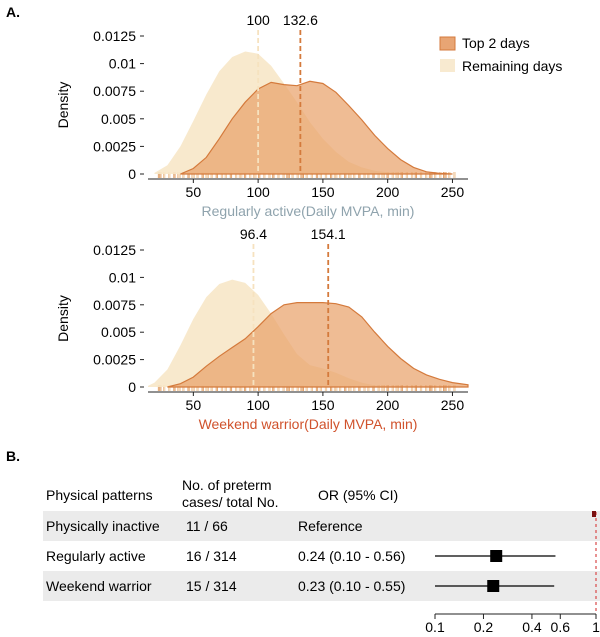 The width and height of the screenshot is (600, 637). What do you see at coordinates (13, 12) in the screenshot?
I see `panel-a-label: A.` at bounding box center [13, 12].